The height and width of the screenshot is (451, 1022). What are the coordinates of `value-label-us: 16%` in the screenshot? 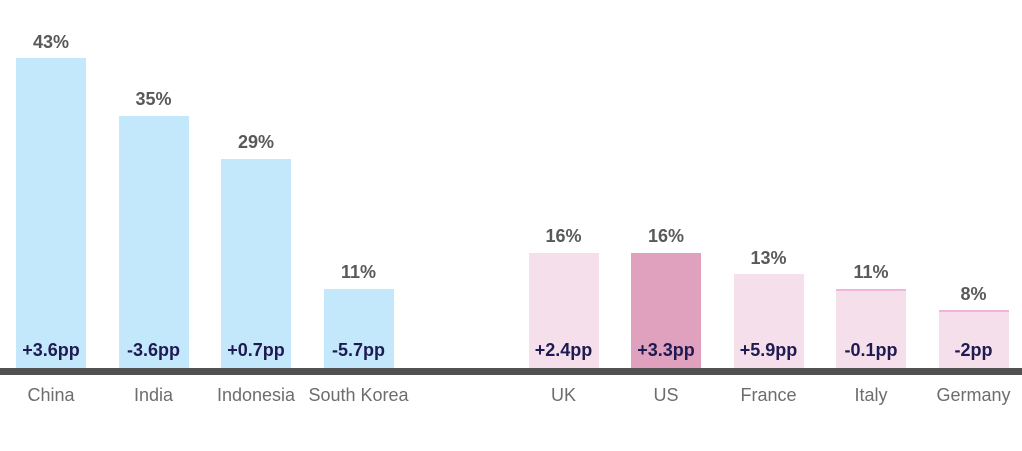 It's located at (666, 236).